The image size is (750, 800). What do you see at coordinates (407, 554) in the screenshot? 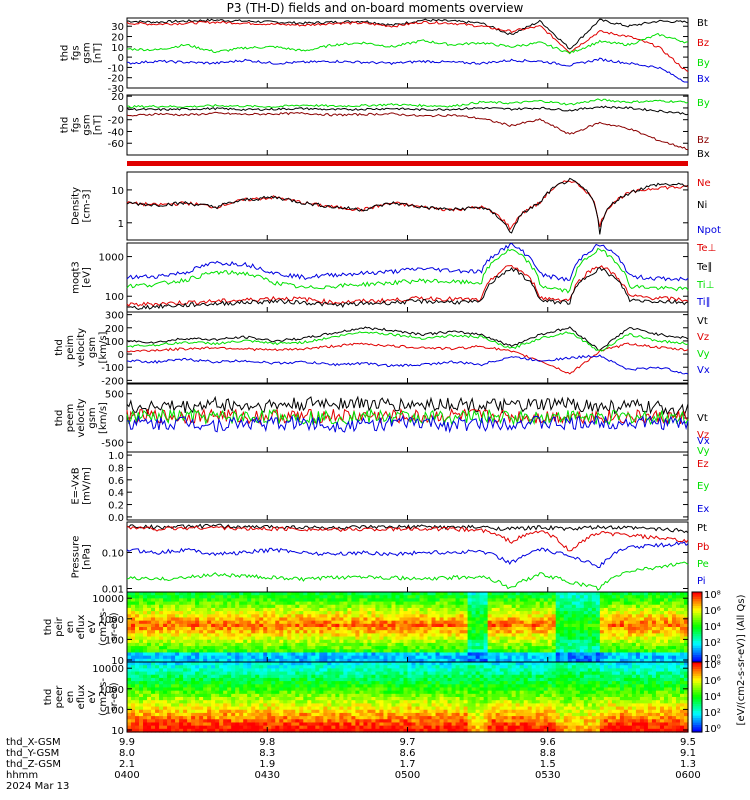
I see `series-pressure-Pi` at bounding box center [407, 554].